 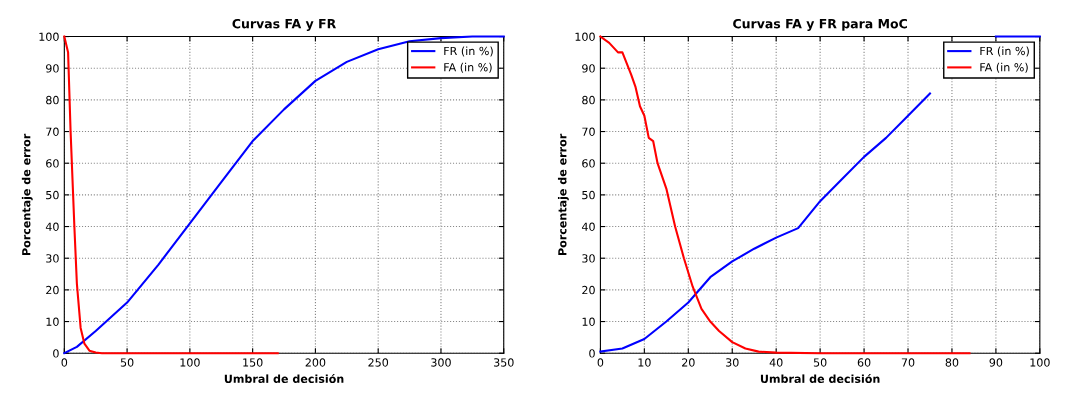 What do you see at coordinates (441, 362) in the screenshot?
I see `x-tick-label: 300` at bounding box center [441, 362].